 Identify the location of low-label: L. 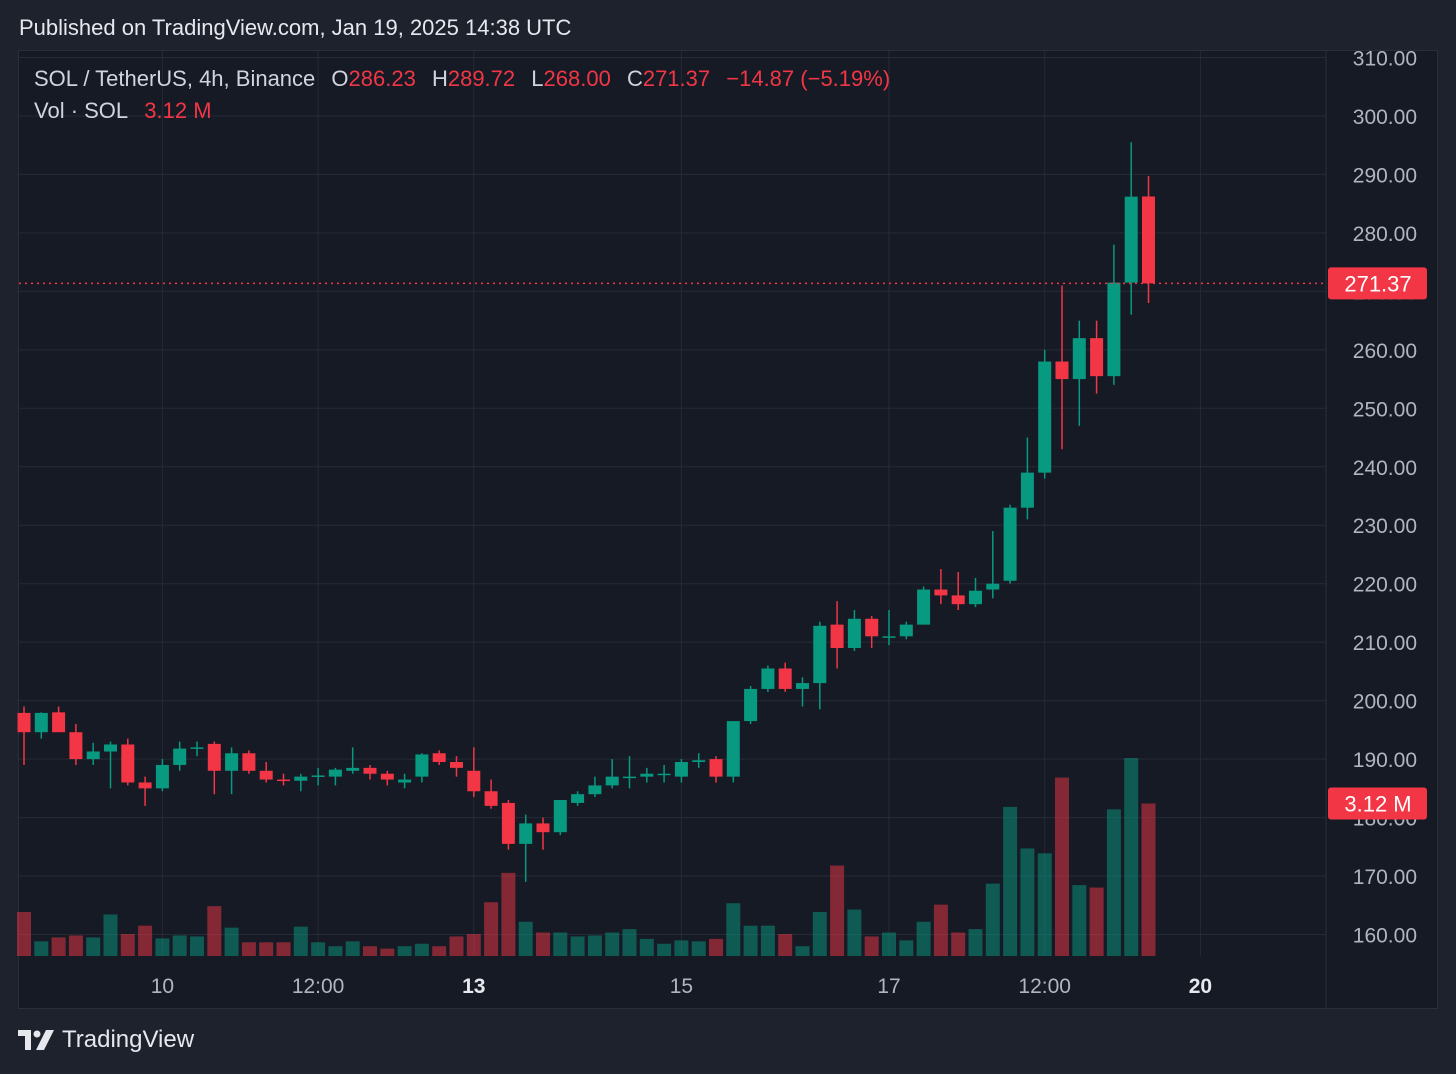
(537, 78).